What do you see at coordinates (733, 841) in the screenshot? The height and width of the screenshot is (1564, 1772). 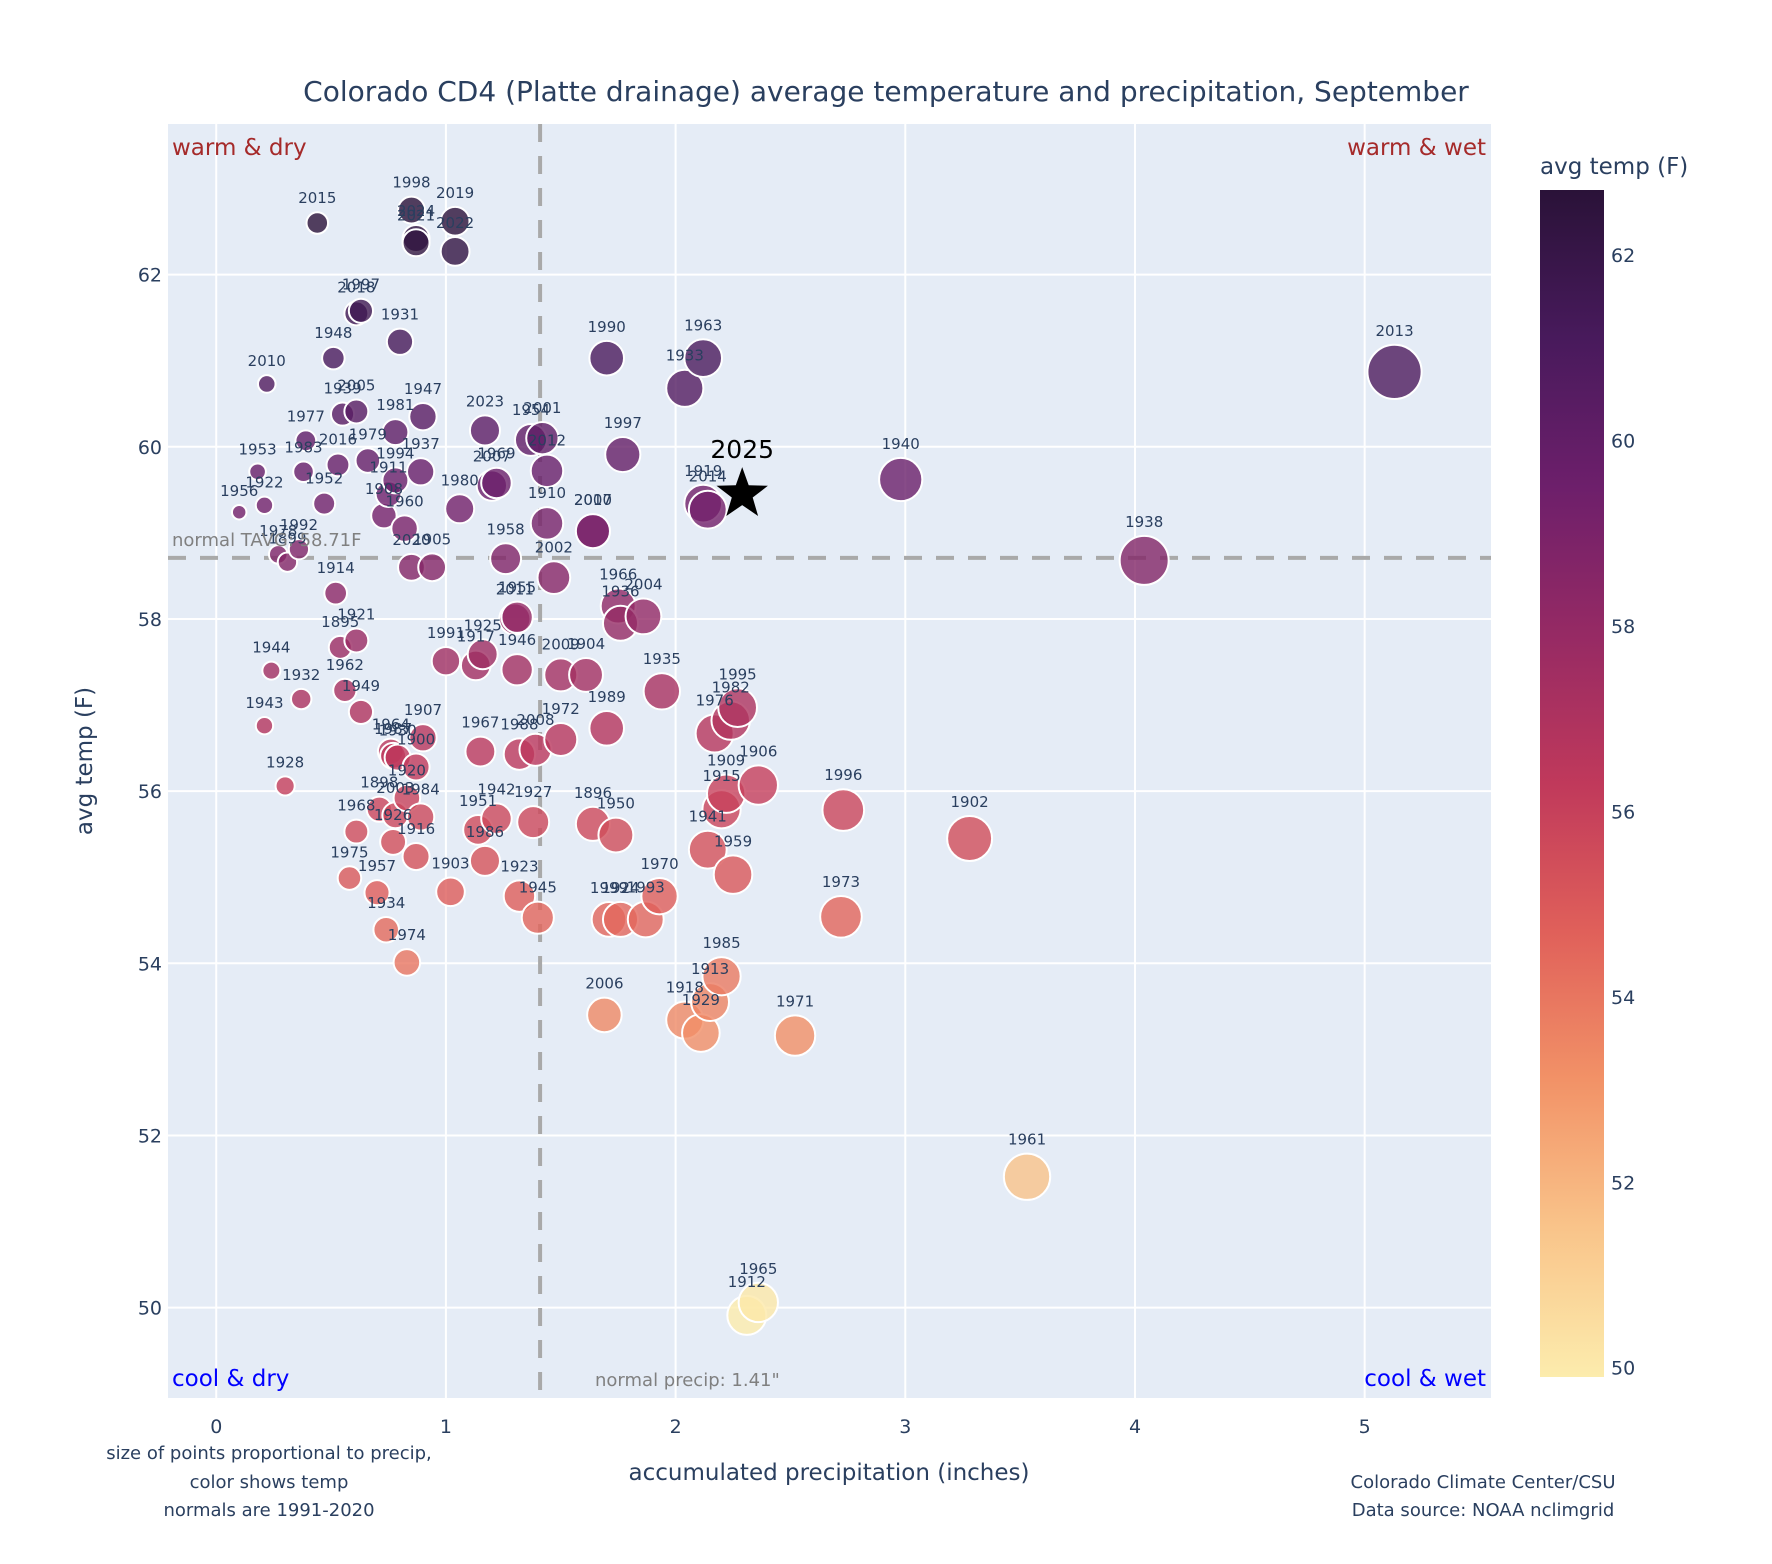 I see `point-label: 1959` at bounding box center [733, 841].